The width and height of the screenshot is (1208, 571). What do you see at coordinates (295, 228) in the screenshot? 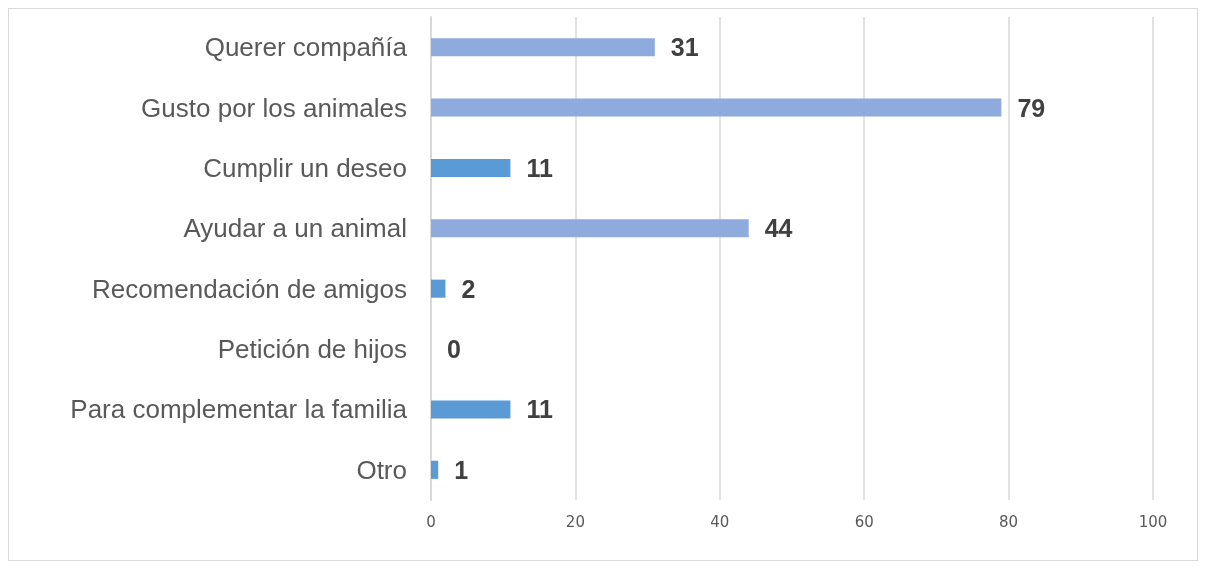
I see `y-tick-label: Ayudar a un animal` at bounding box center [295, 228].